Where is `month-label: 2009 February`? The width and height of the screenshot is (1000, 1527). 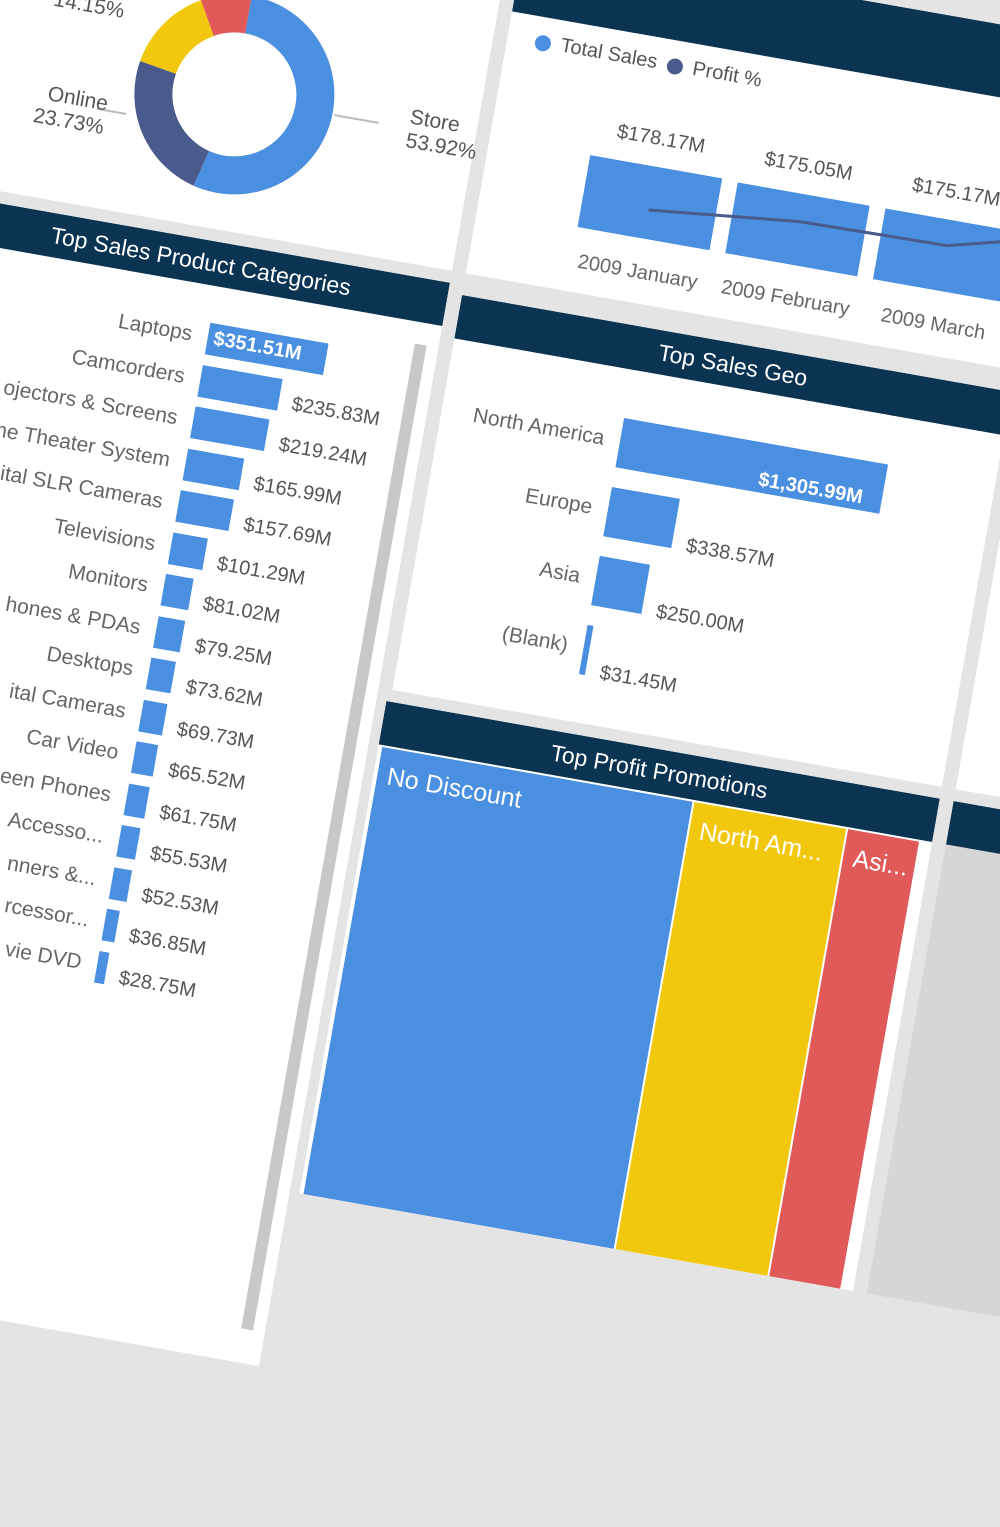
month-label: 2009 February is located at coordinates (785, 298).